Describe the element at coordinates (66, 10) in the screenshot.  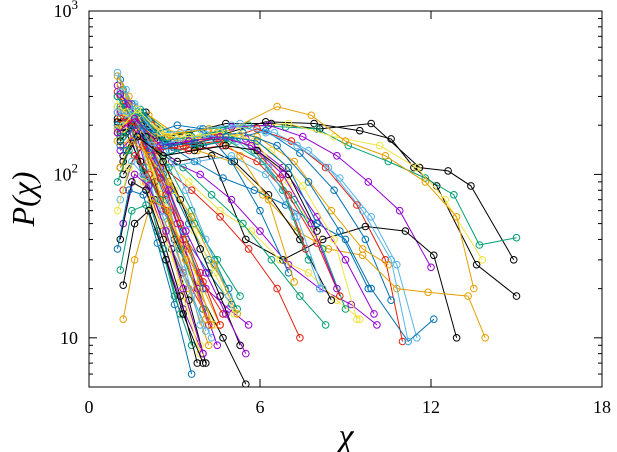
I see `y-tick-label: 10³` at that location.